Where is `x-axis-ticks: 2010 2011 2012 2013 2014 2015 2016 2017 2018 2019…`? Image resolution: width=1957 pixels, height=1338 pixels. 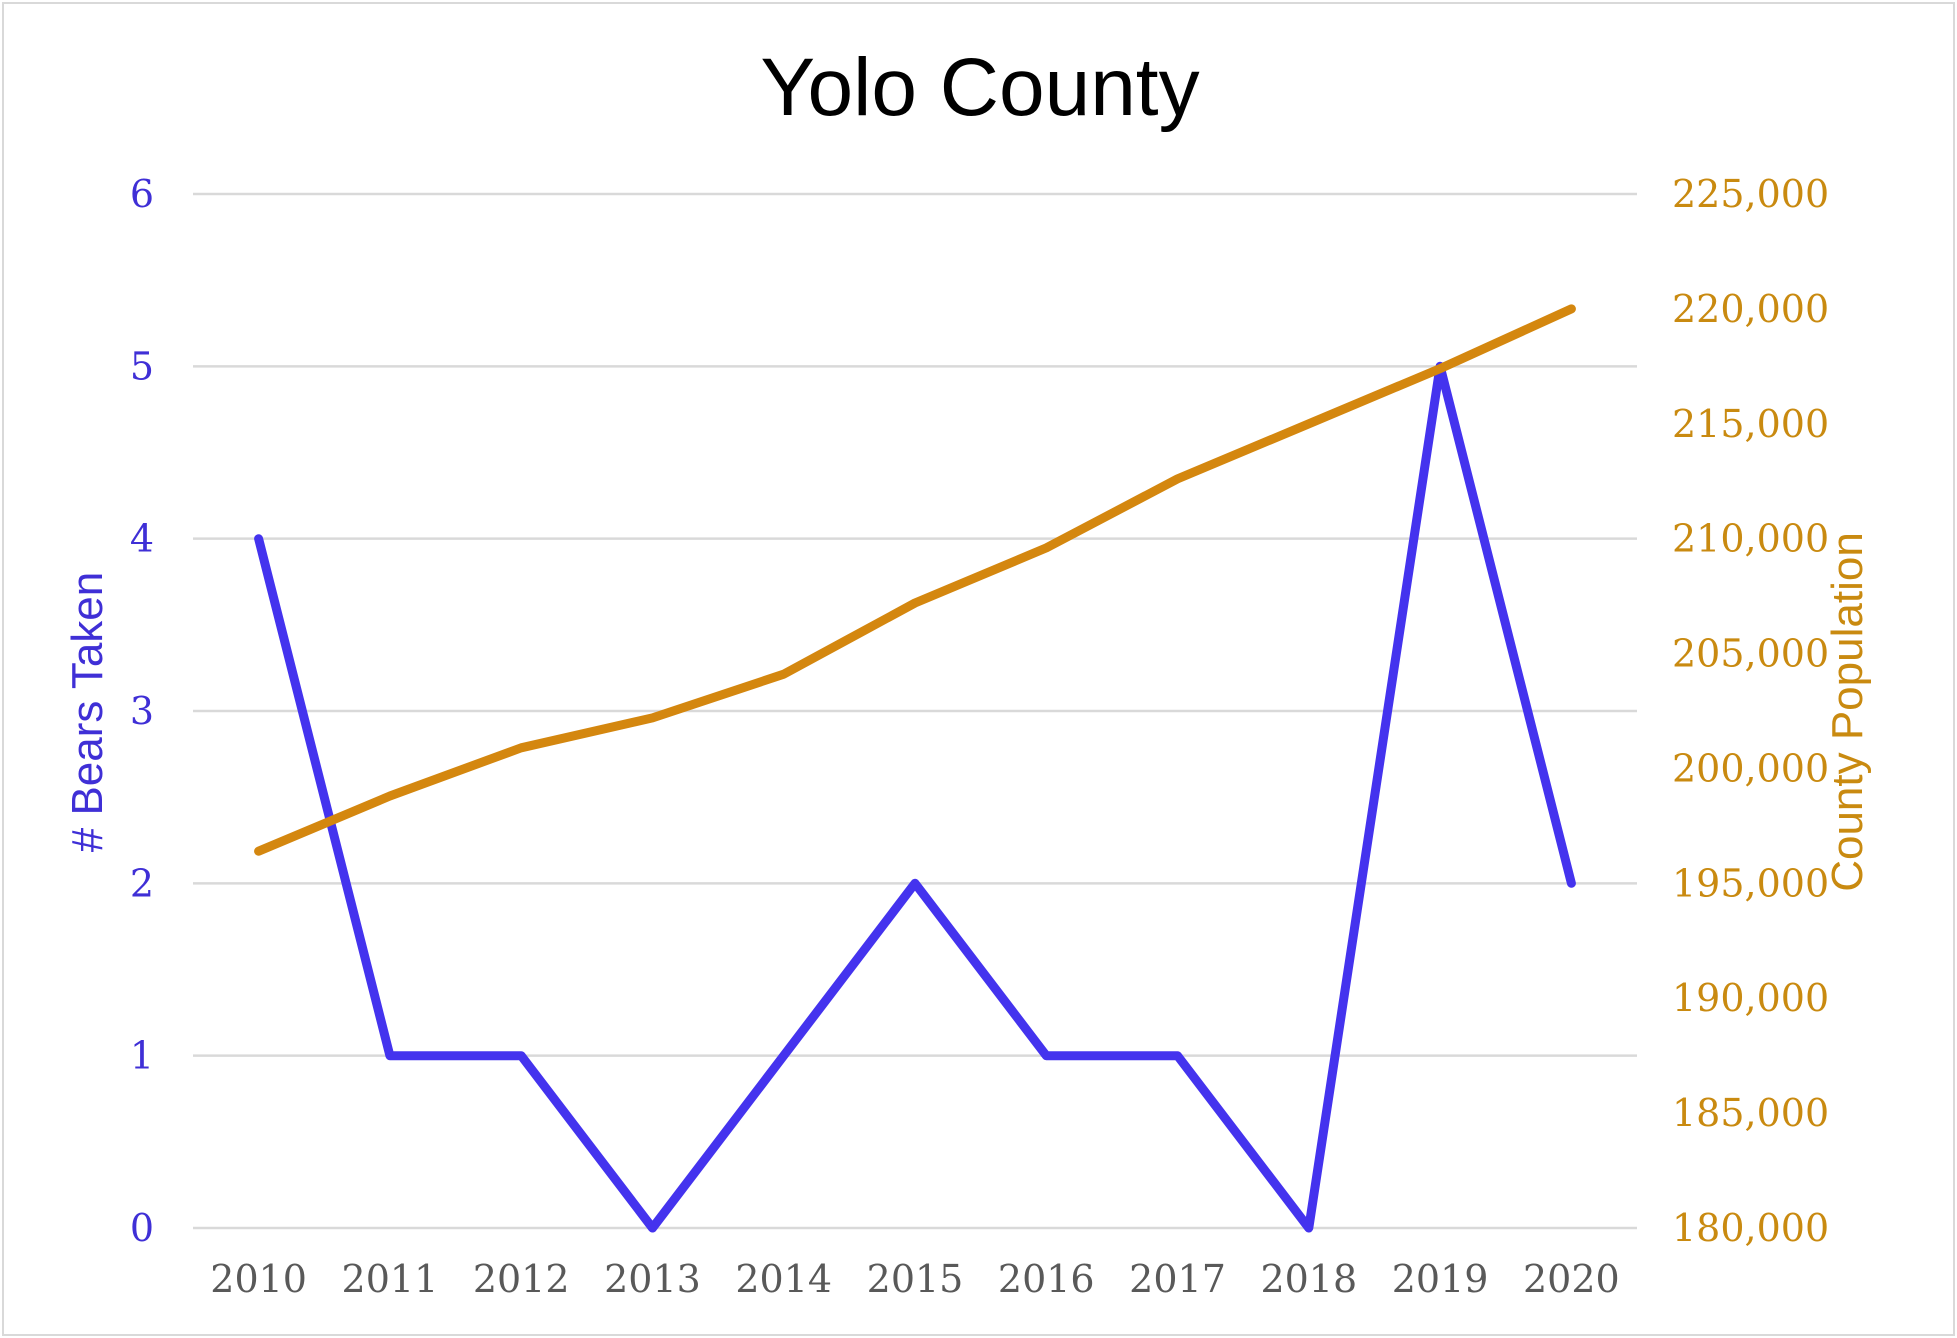
x-axis-ticks: 2010 2011 2012 2013 2014 2015 2016 2017 2018 2019… is located at coordinates (914, 1279).